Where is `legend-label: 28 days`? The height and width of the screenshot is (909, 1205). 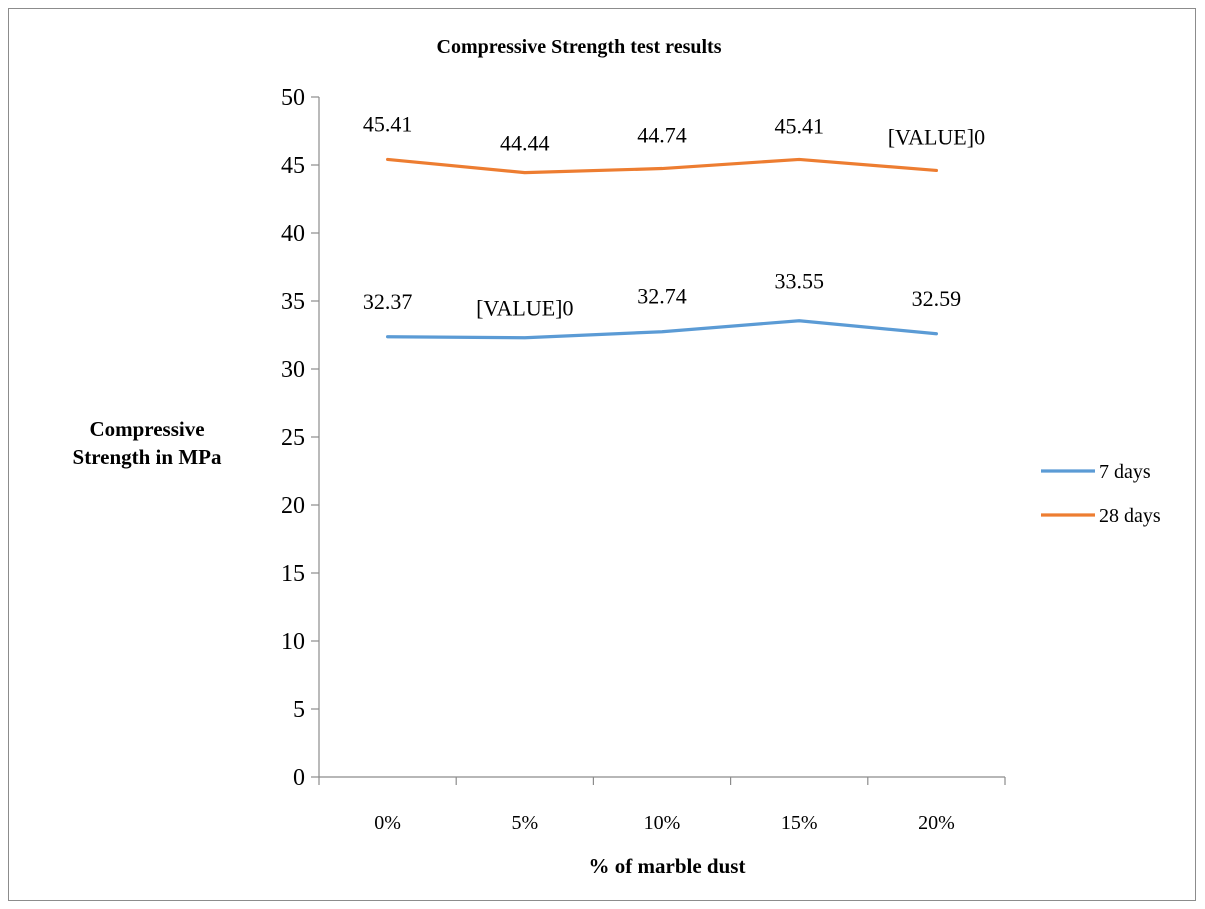 legend-label: 28 days is located at coordinates (1130, 516).